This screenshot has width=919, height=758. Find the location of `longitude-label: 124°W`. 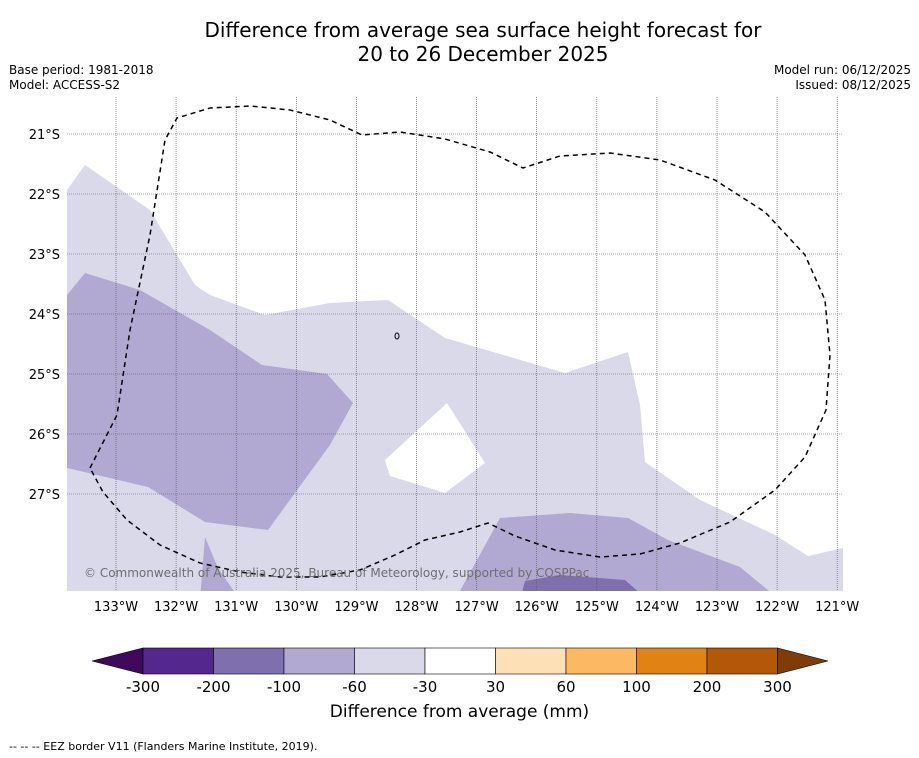

longitude-label: 124°W is located at coordinates (657, 607).